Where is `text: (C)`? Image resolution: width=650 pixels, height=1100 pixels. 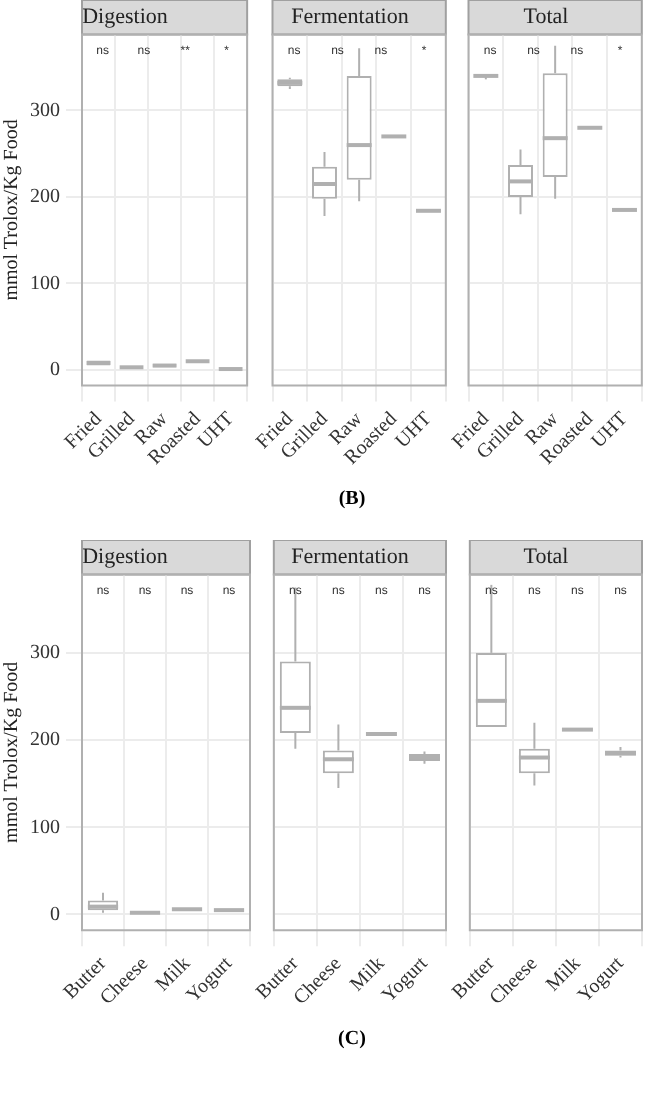
text: (C) is located at coordinates (352, 1039).